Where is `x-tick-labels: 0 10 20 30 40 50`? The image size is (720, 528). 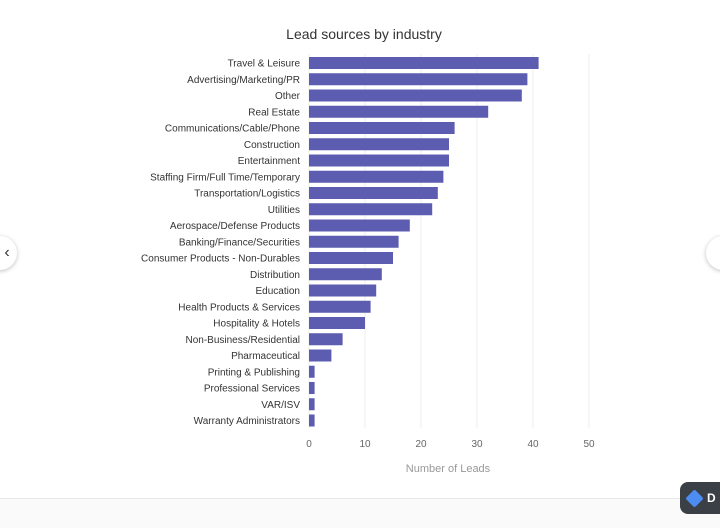
x-tick-labels: 0 10 20 30 40 50 is located at coordinates (450, 444).